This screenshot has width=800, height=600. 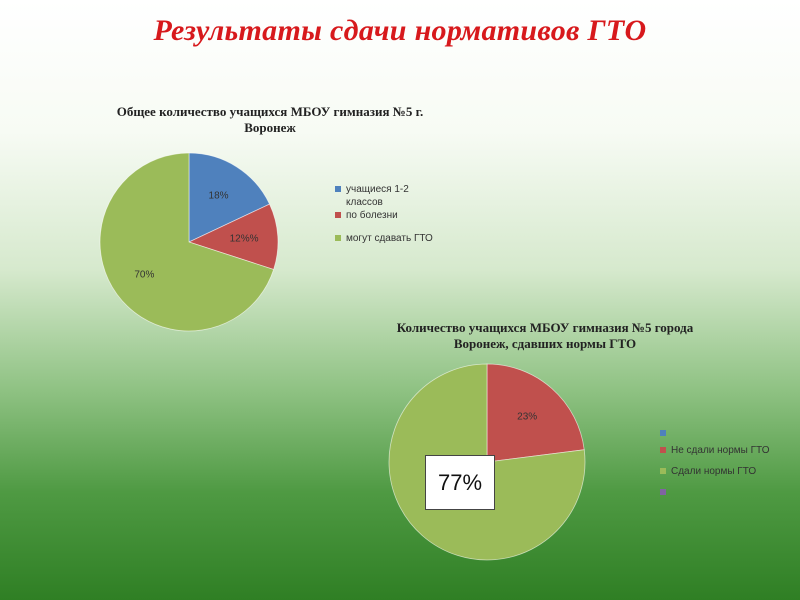 What do you see at coordinates (144, 274) in the screenshot?
I see `chart1-data-label-2: 70%` at bounding box center [144, 274].